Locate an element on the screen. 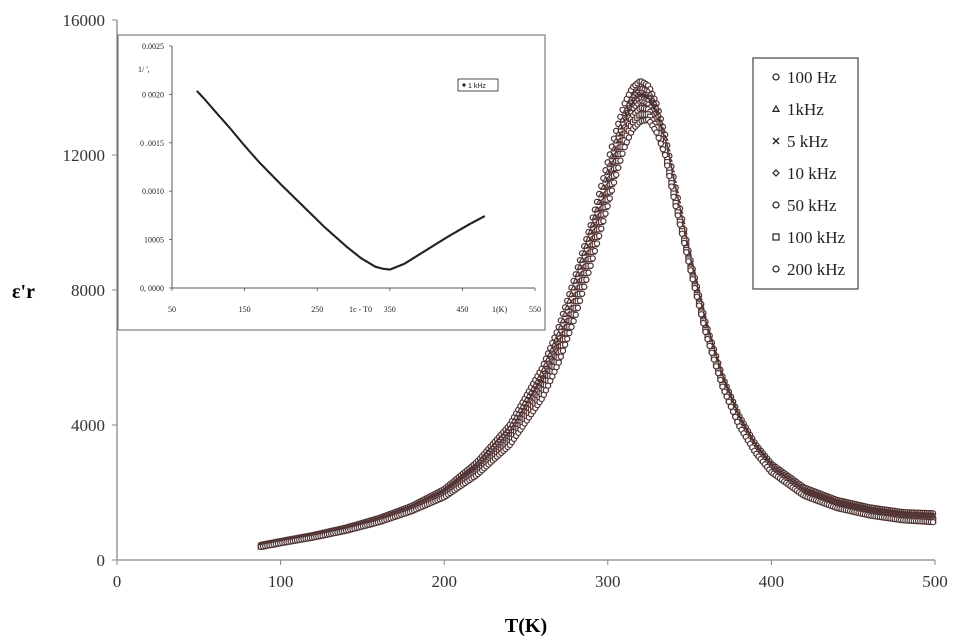 This screenshot has height=643, width=956. y-tick-label: 12000 is located at coordinates (84, 155).